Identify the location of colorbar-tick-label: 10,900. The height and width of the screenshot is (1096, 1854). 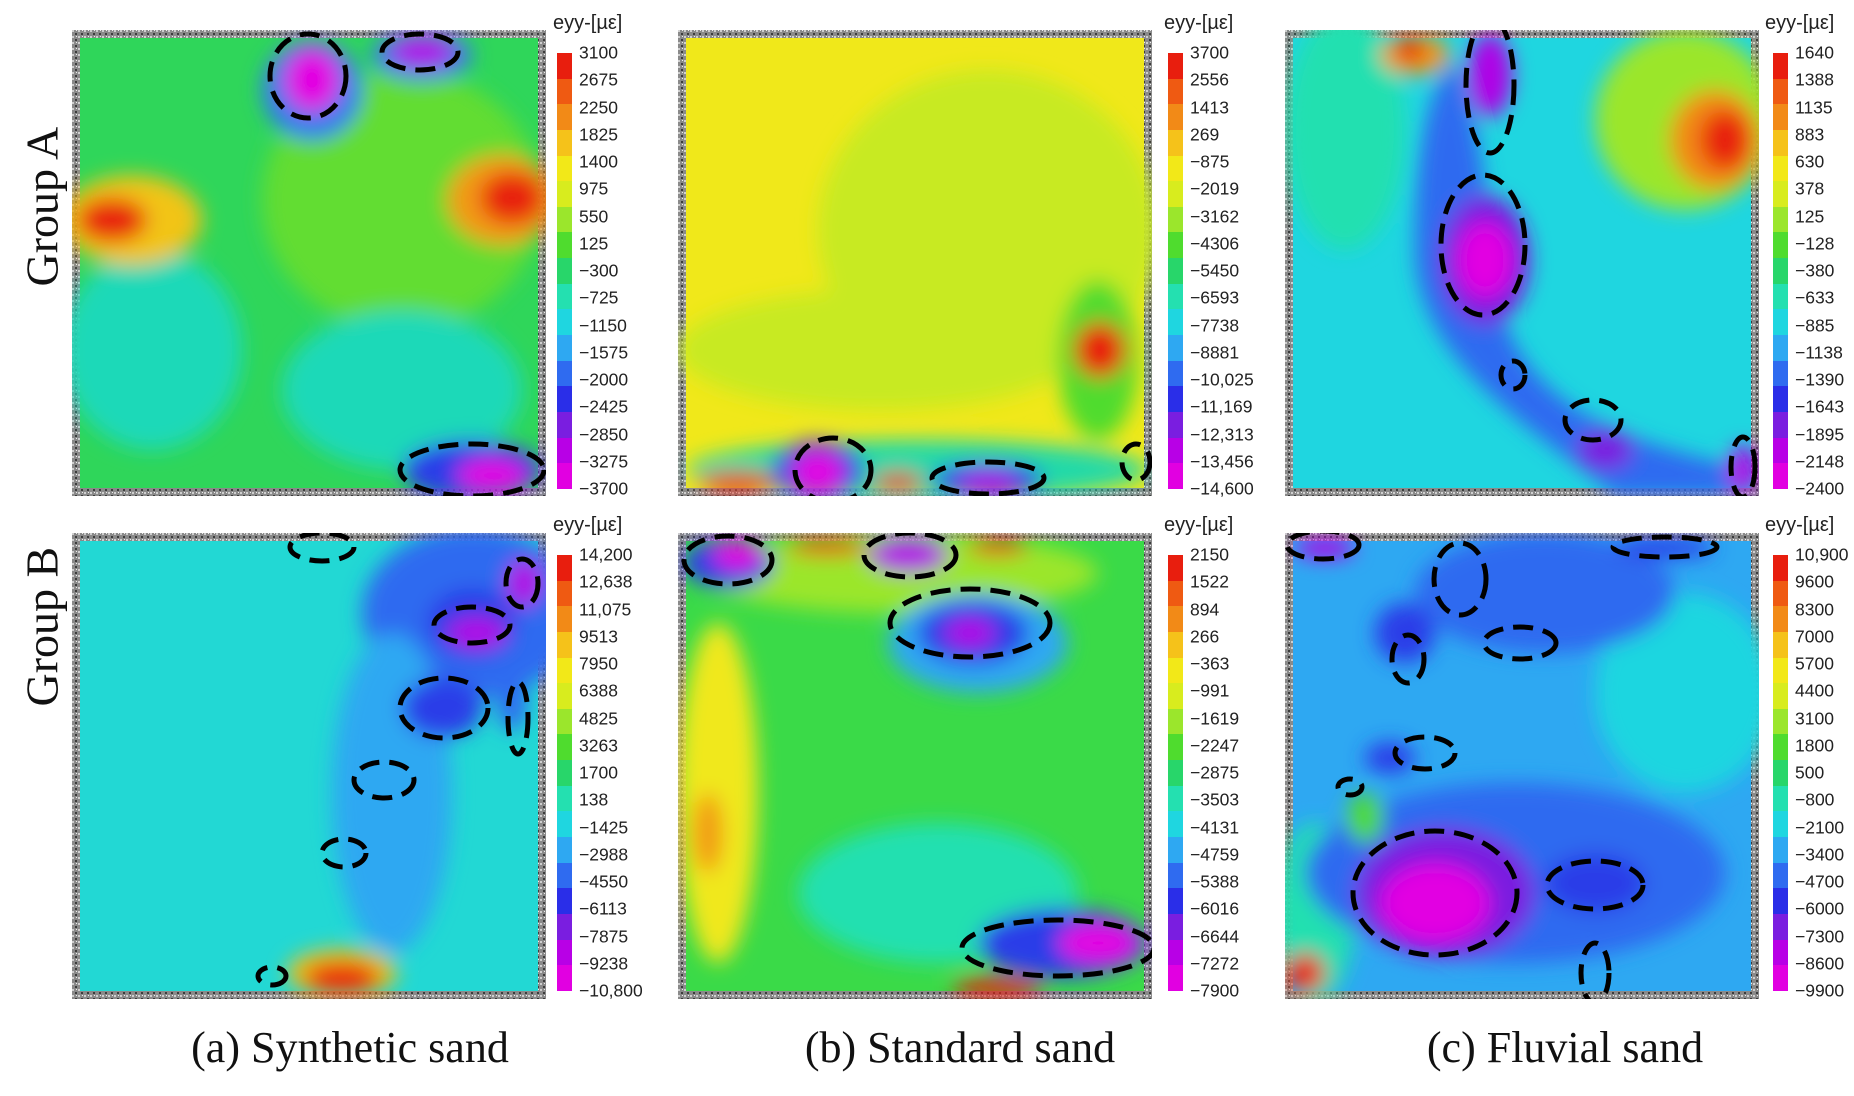
(1822, 554).